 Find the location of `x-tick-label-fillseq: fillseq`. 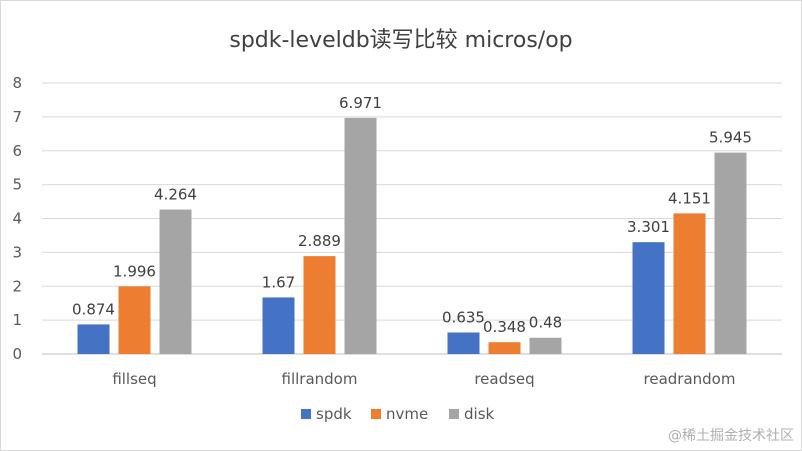

x-tick-label-fillseq: fillseq is located at coordinates (134, 379).